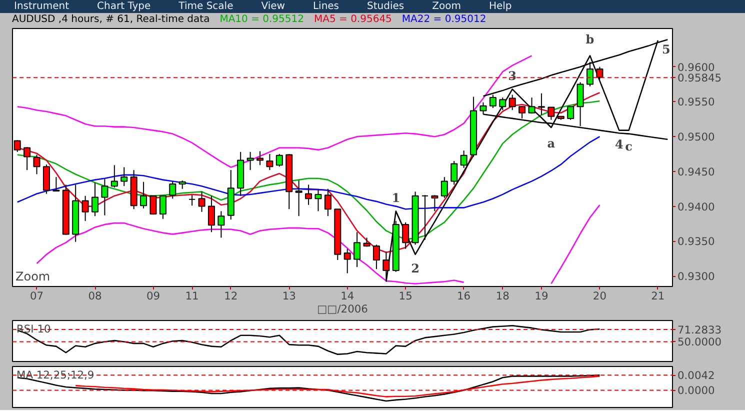  What do you see at coordinates (500, 6) in the screenshot?
I see `text: Help` at bounding box center [500, 6].